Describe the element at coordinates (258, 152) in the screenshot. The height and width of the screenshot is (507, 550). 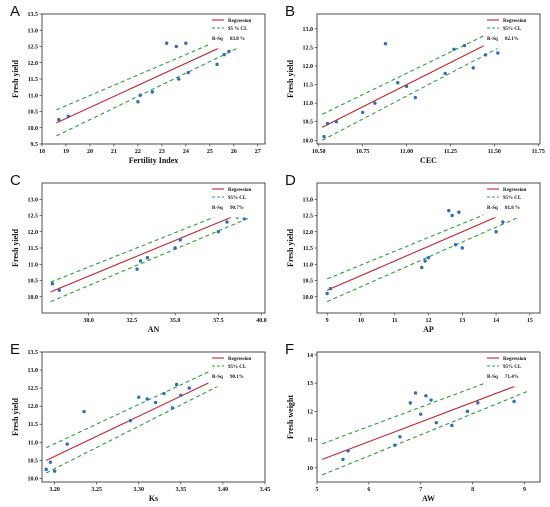
I see `x-tick-label: 27` at that location.